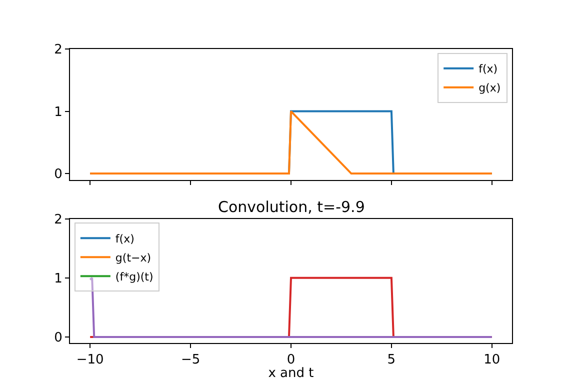 This screenshot has width=572, height=381. What do you see at coordinates (291, 207) in the screenshot?
I see `chart-title: Convolution, t=-9.9` at bounding box center [291, 207].